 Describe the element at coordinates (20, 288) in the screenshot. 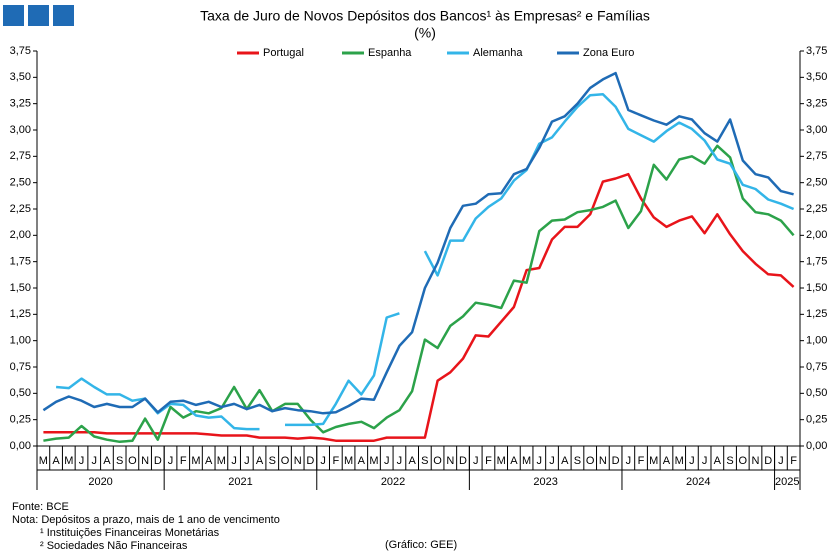

I see `y-tick-label: 1,50` at that location.